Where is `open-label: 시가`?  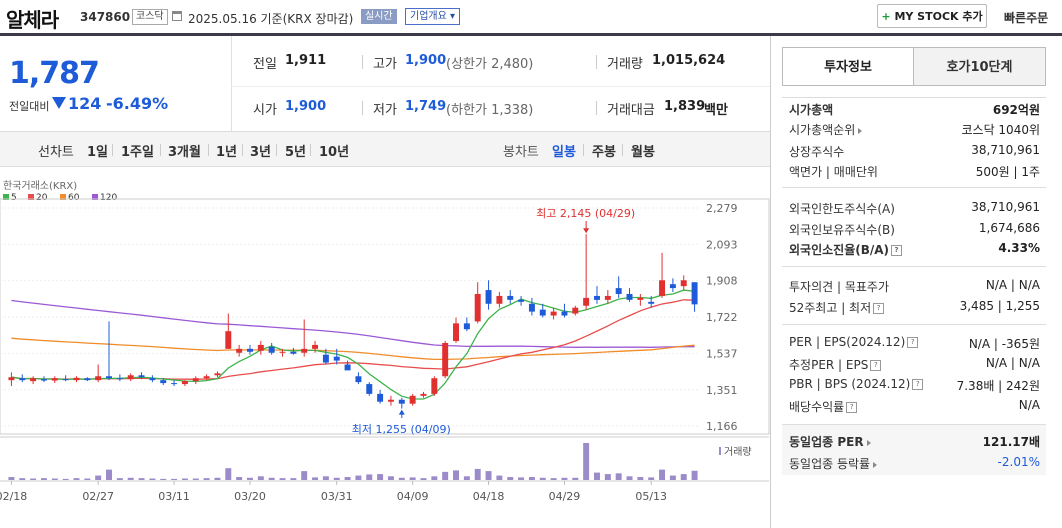 open-label: 시가 is located at coordinates (265, 110).